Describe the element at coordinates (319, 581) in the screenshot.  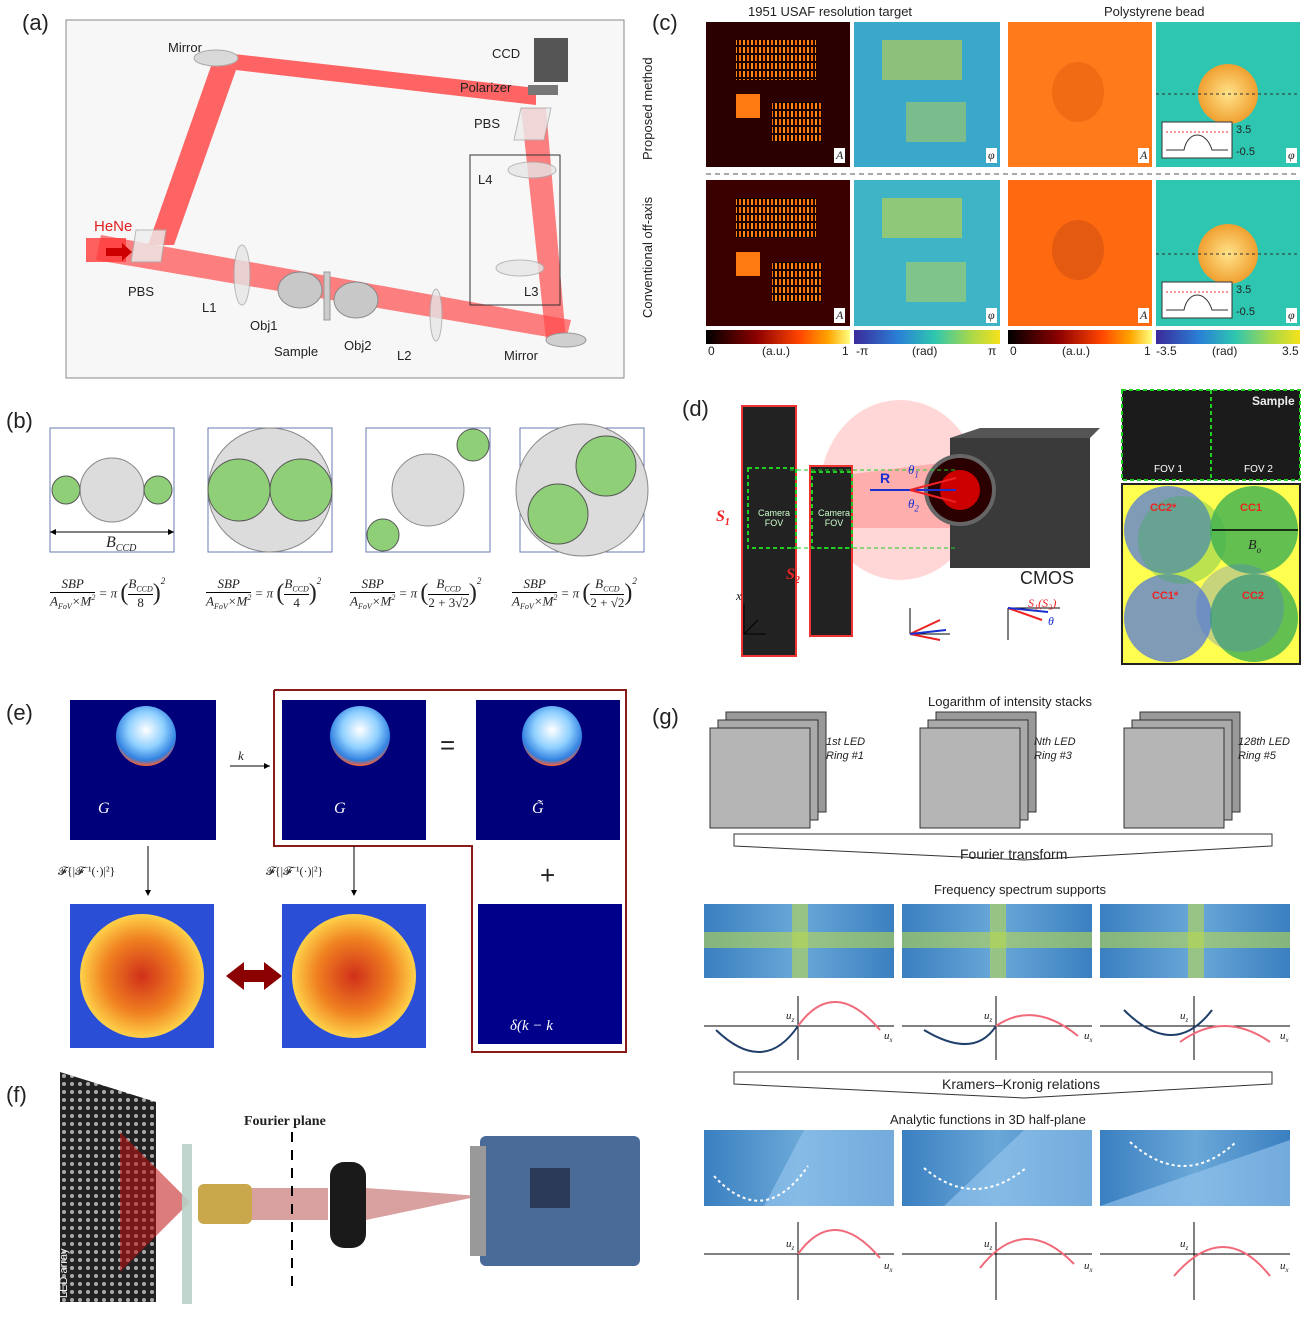
I see `formula-2-pow: 2` at that location.